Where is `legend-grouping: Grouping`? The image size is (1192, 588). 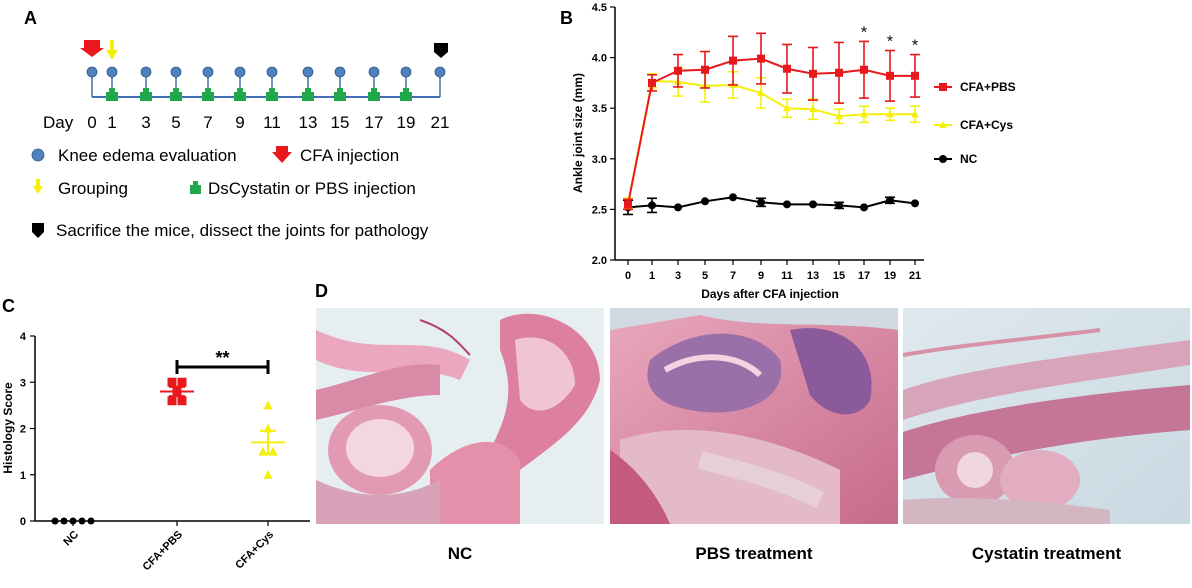 legend-grouping: Grouping is located at coordinates (93, 188).